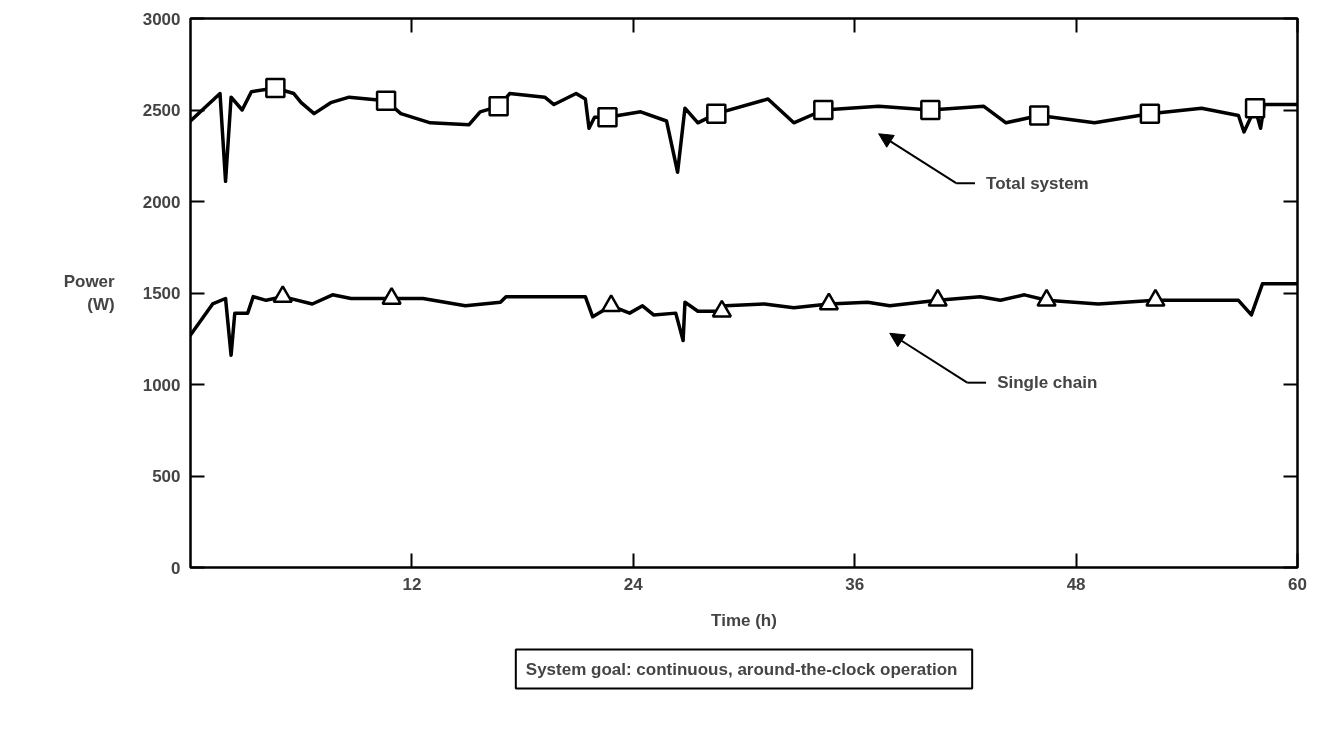 This screenshot has height=743, width=1320. What do you see at coordinates (166, 476) in the screenshot?
I see `y-tick-label: 500` at bounding box center [166, 476].